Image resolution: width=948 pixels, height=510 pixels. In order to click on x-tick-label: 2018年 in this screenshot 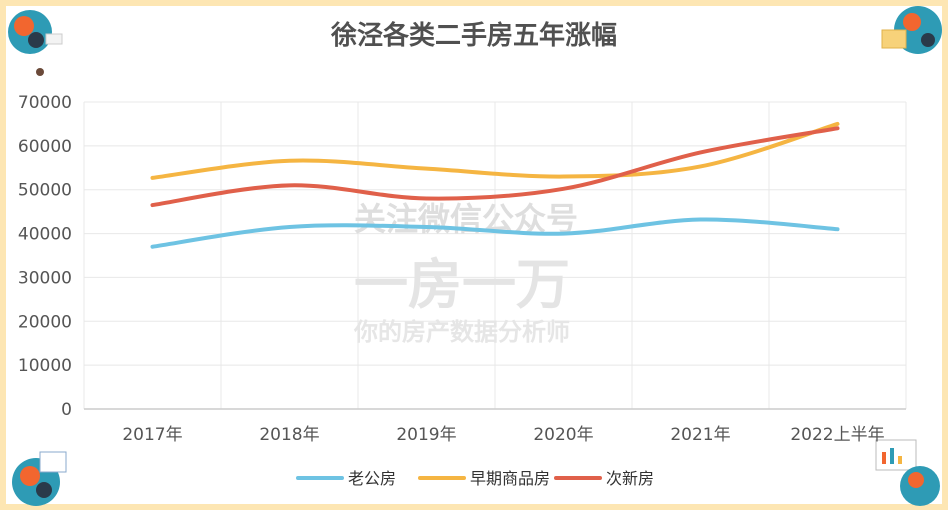, I will do `click(289, 435)`.